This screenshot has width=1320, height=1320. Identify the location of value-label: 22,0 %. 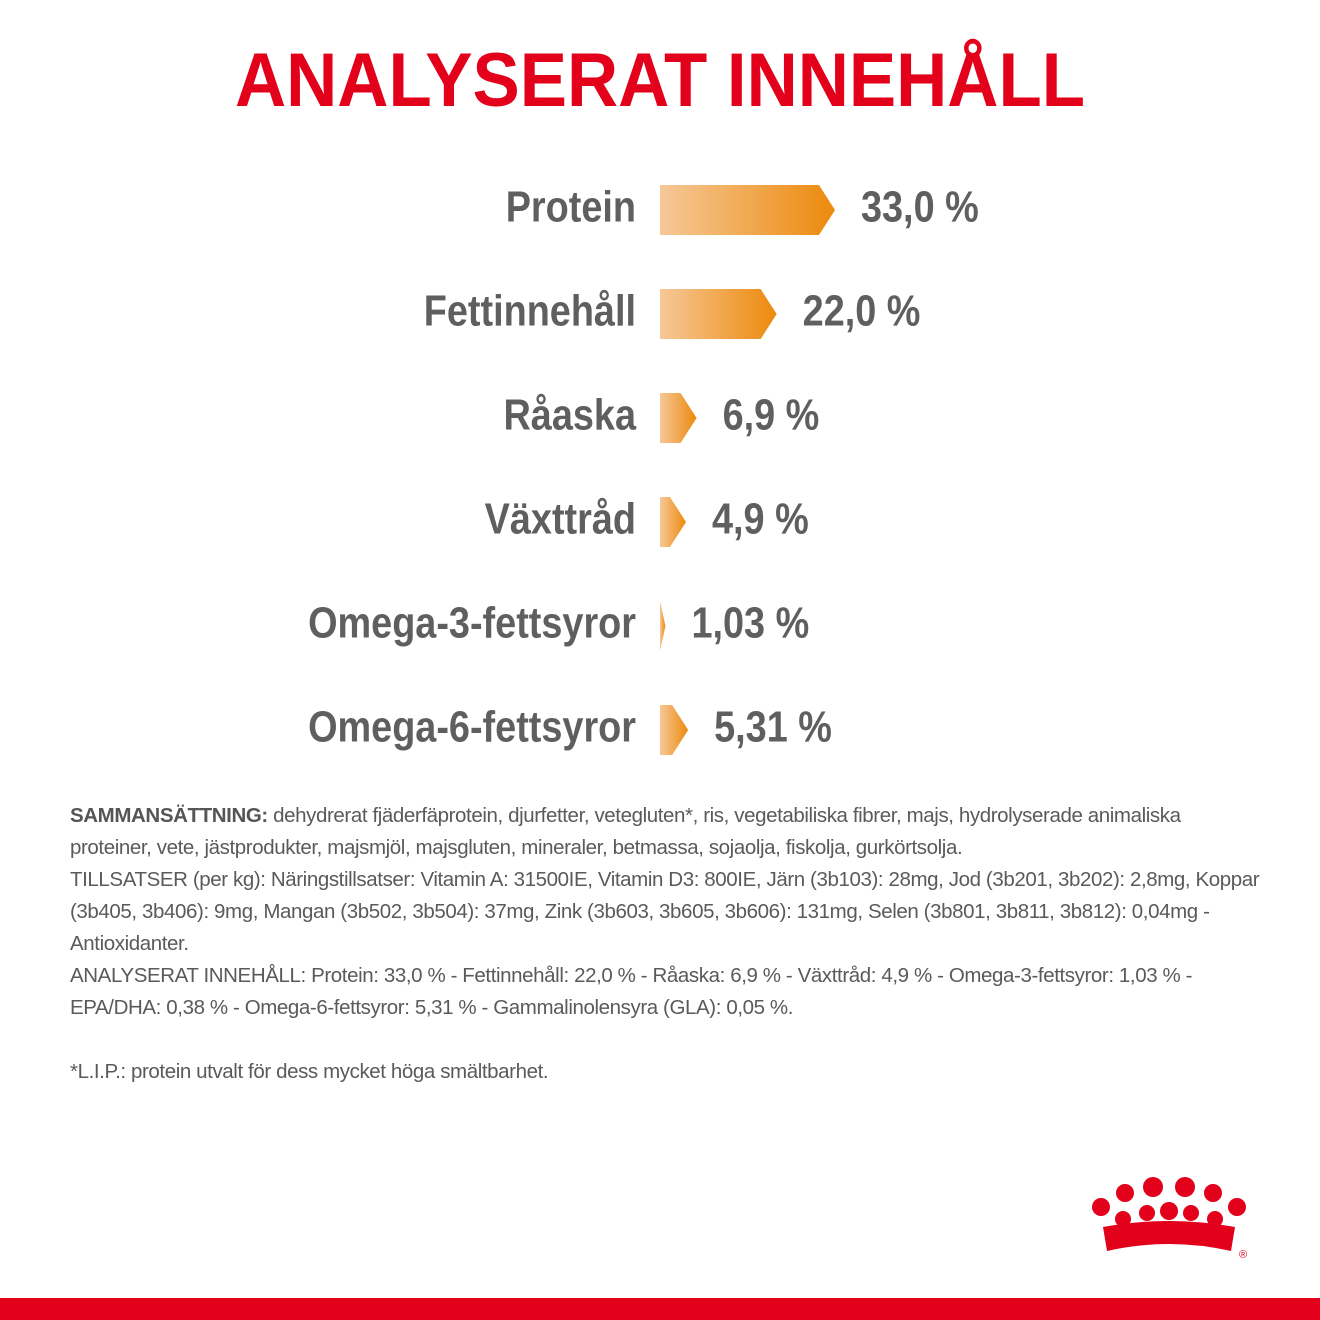
(862, 310).